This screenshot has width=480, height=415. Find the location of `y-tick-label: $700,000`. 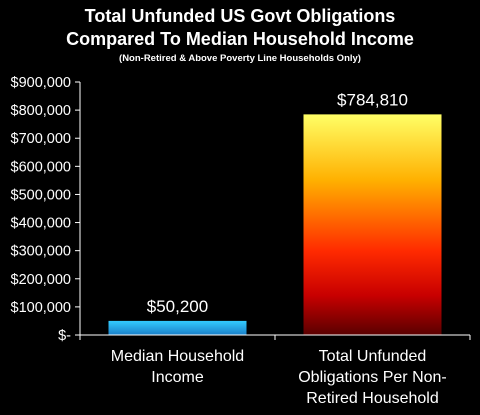

y-tick-label: $700,000 is located at coordinates (41, 139).